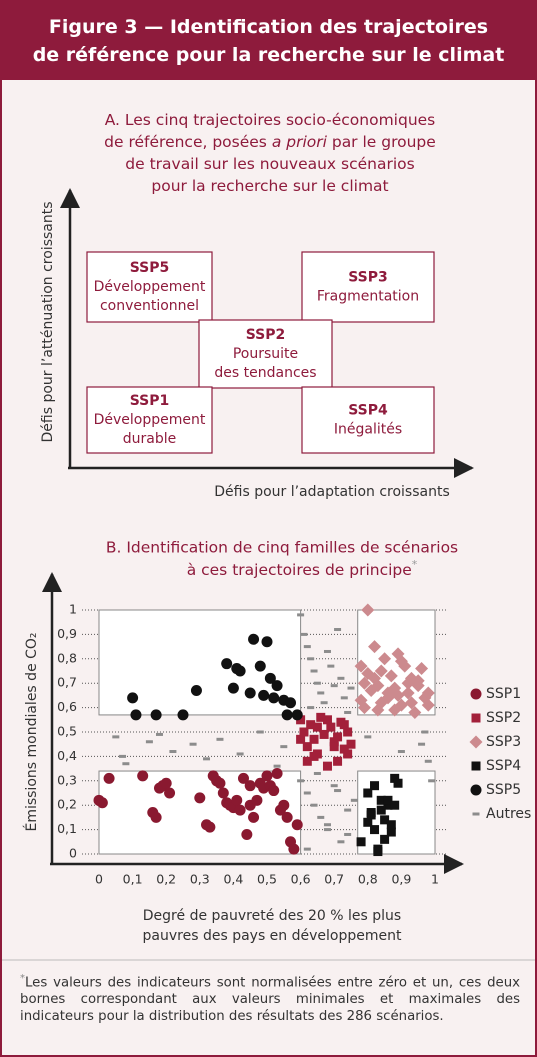 The height and width of the screenshot is (1057, 537). I want to click on legend-label: SSP1, so click(503, 694).